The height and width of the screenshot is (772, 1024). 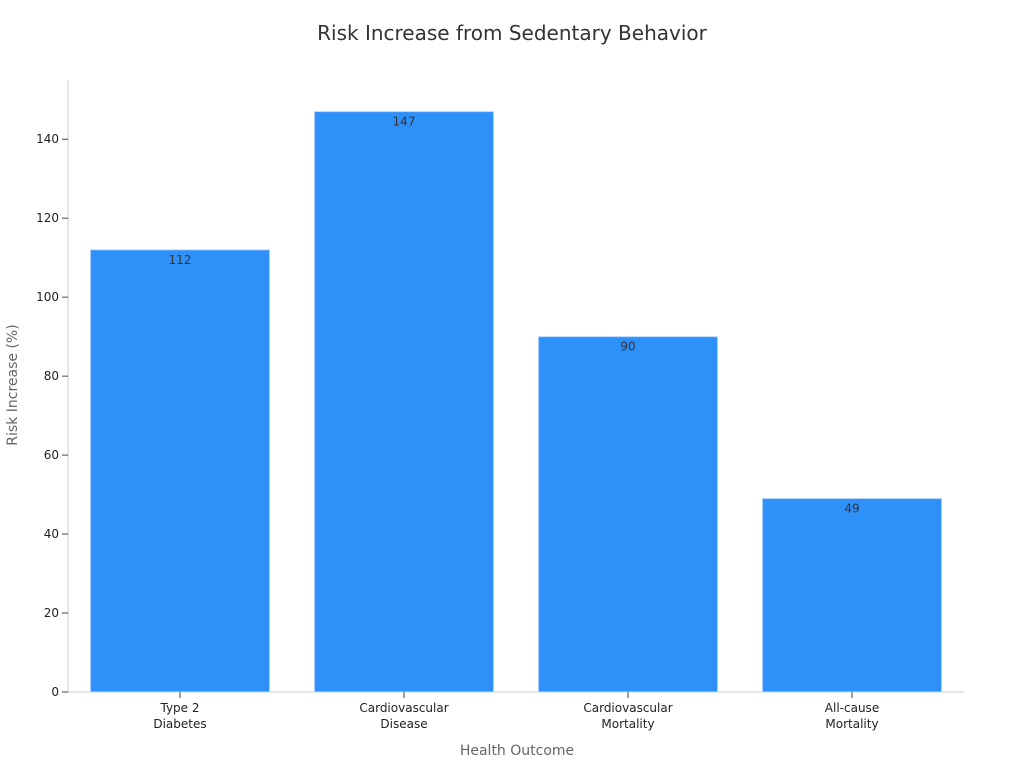 What do you see at coordinates (51, 455) in the screenshot?
I see `y-tick-label: 60` at bounding box center [51, 455].